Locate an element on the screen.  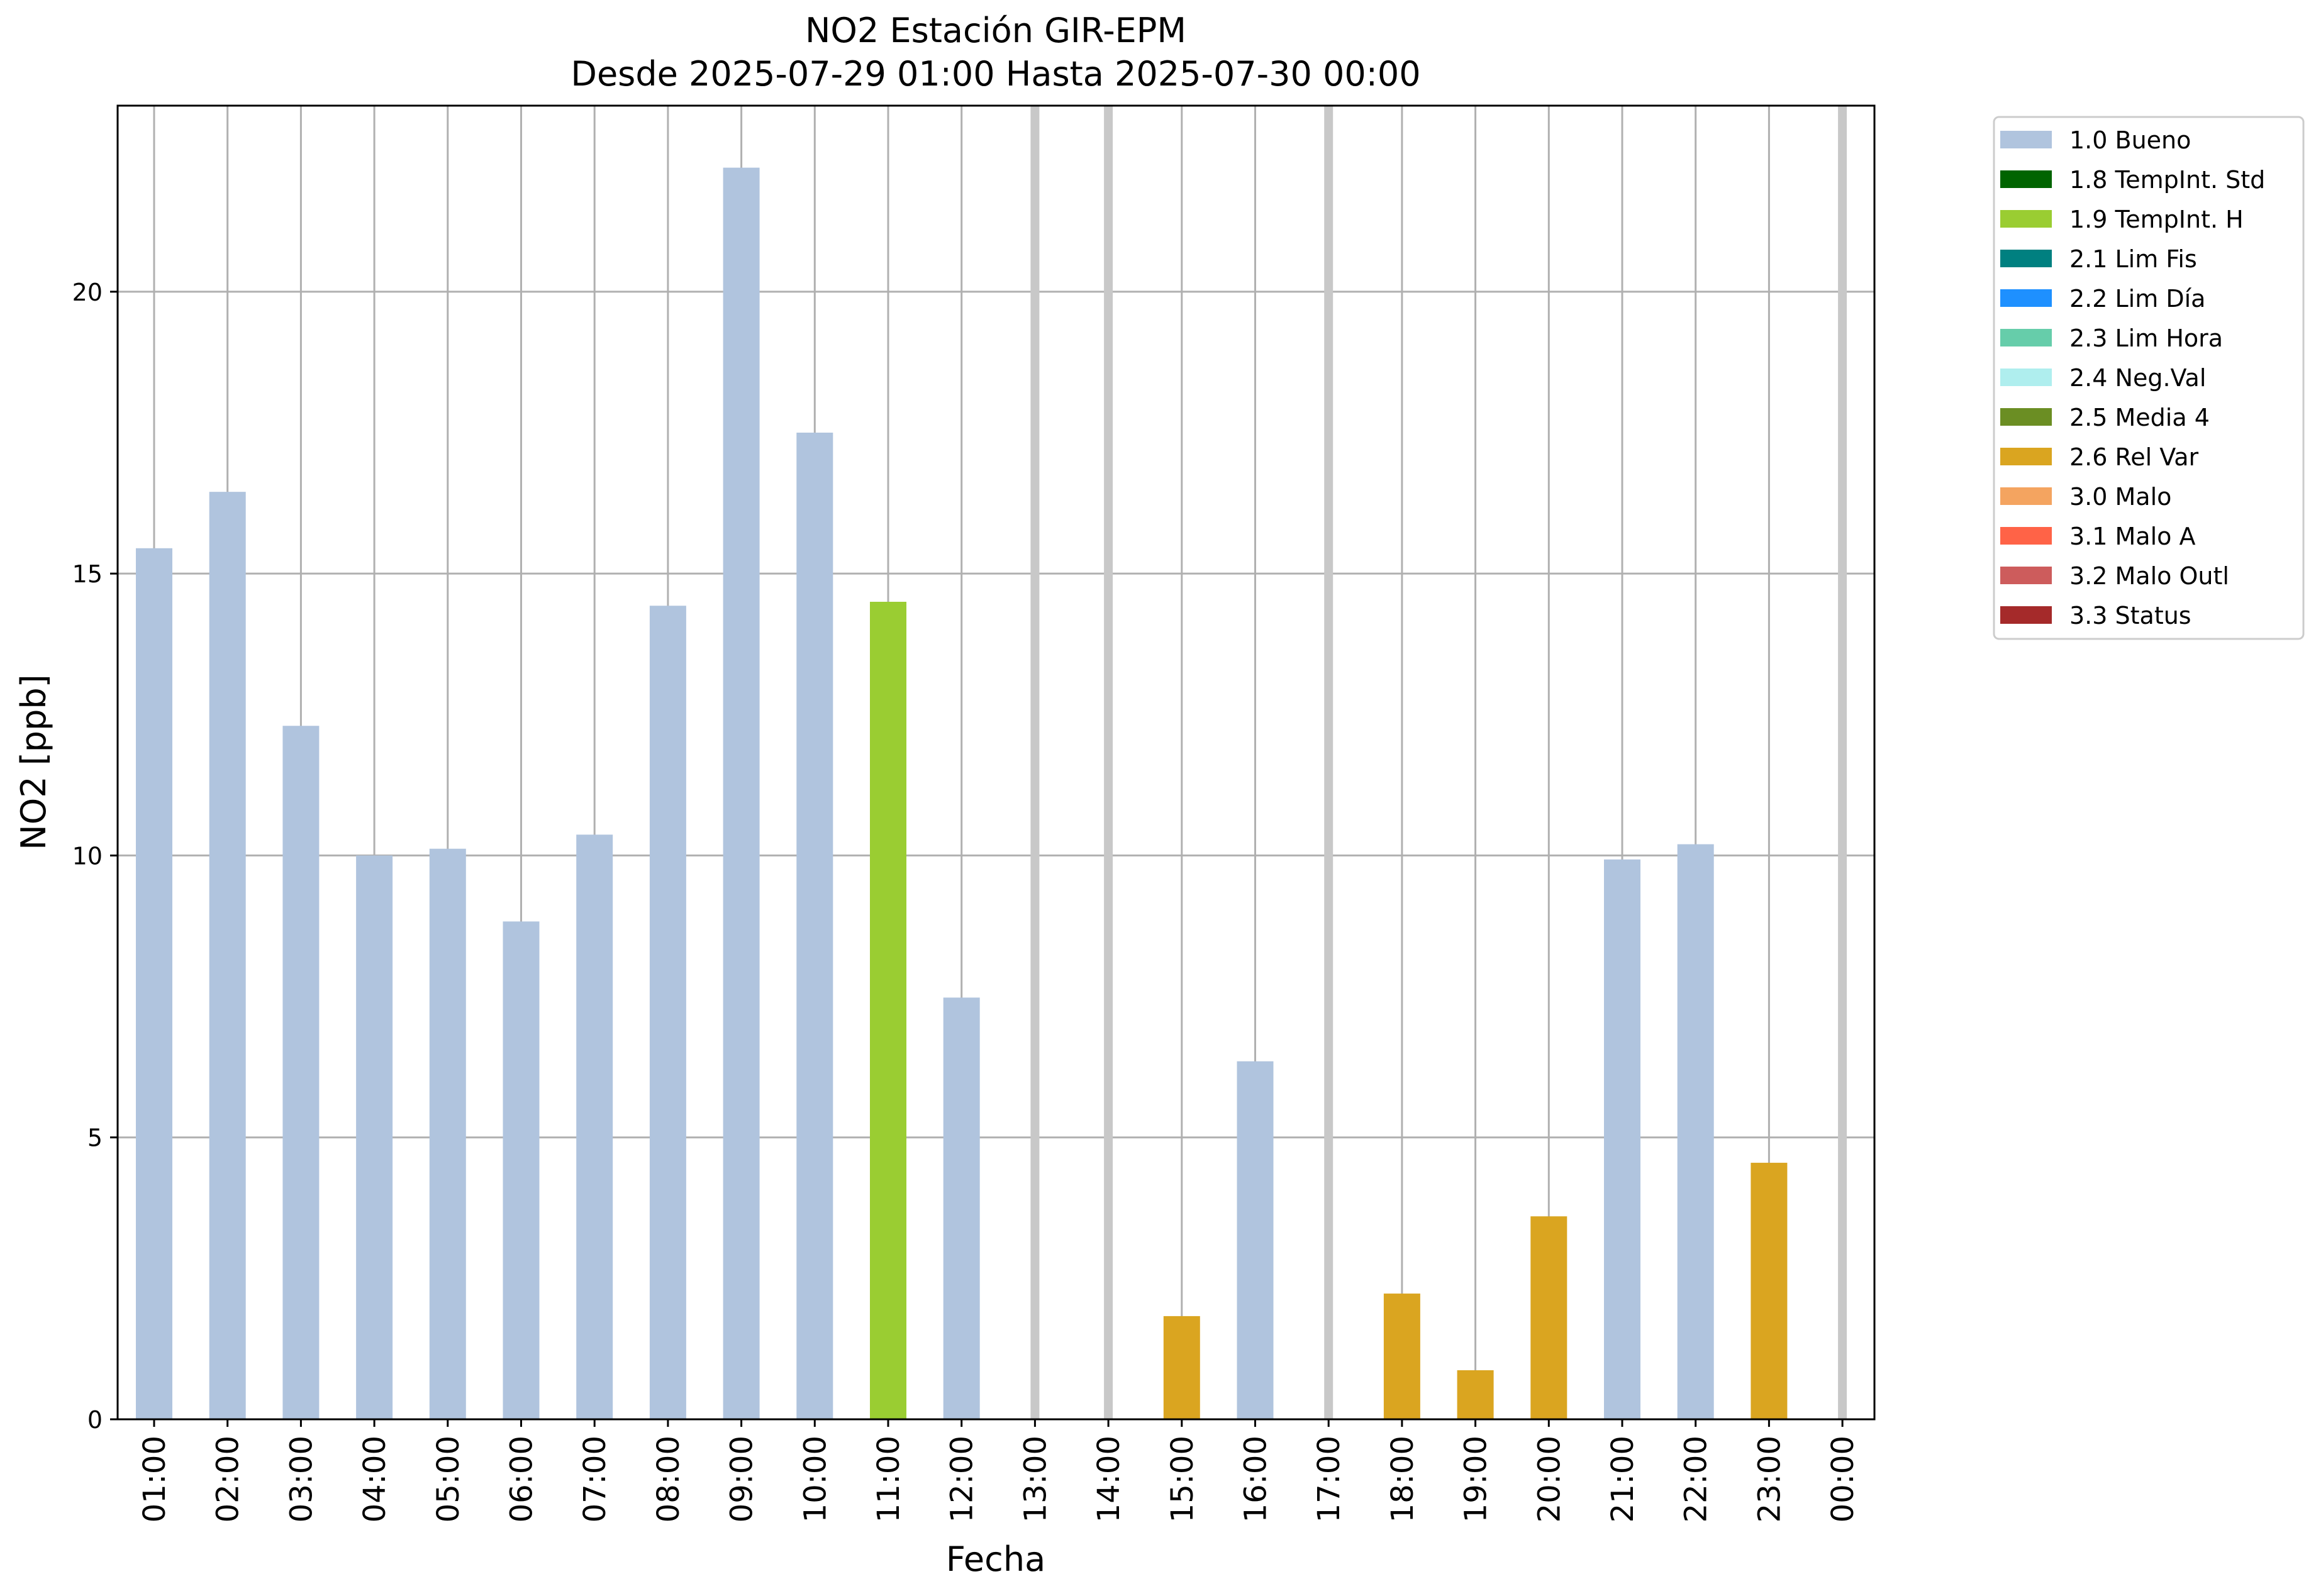
y-tick-label: 20 is located at coordinates (87, 292).